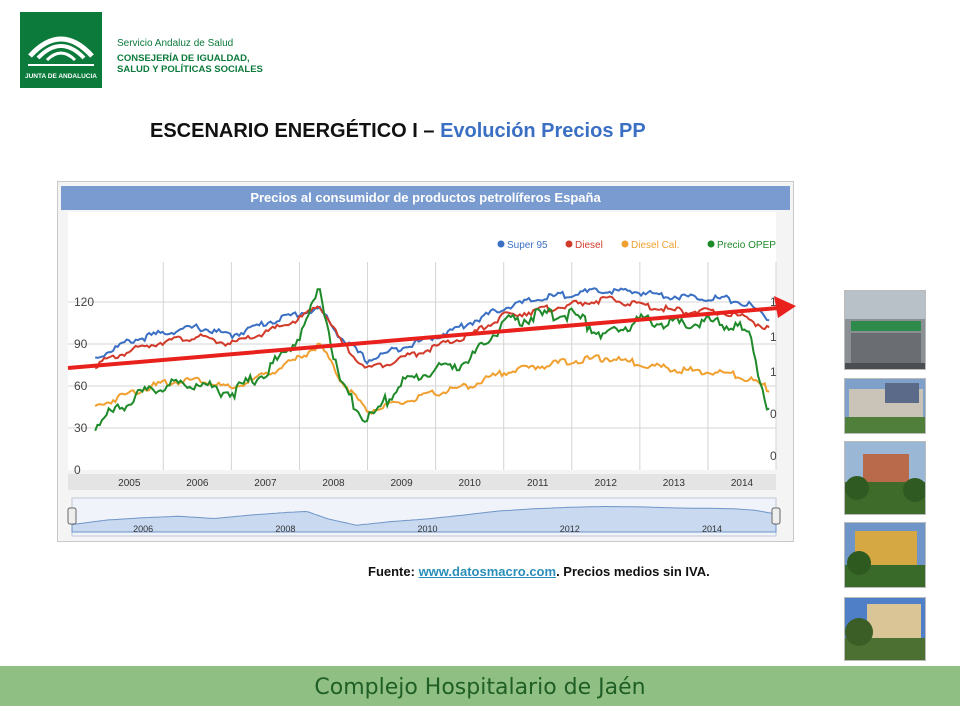 This screenshot has height=720, width=960. What do you see at coordinates (742, 483) in the screenshot?
I see `x-tick-label: 2014` at bounding box center [742, 483].